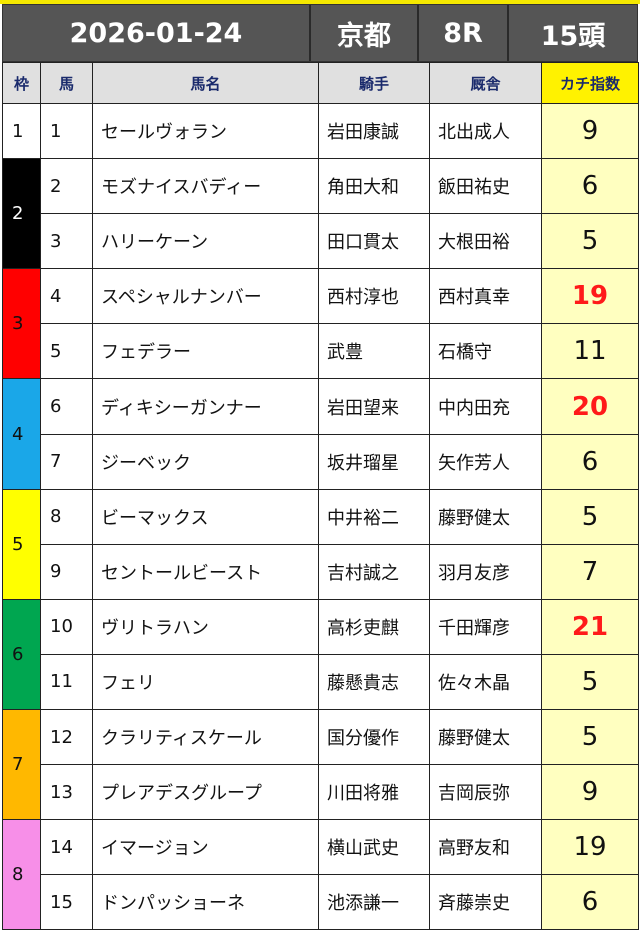  I want to click on table-row: 1 1 セールヴォラン 岩田康誠 北出成人 9, so click(320, 131).